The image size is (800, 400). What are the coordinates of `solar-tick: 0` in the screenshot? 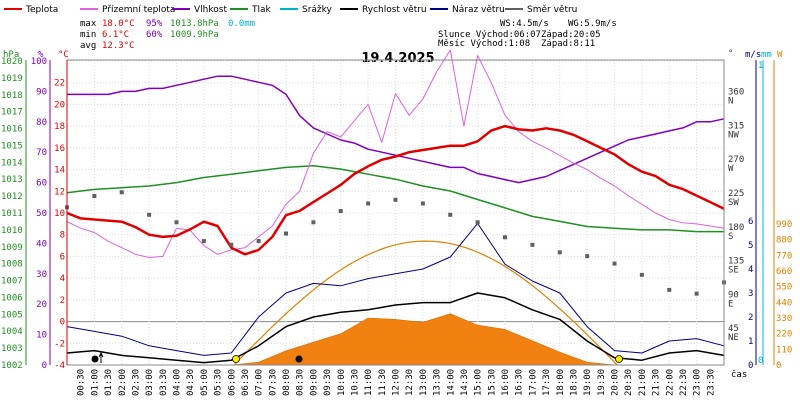 It's located at (778, 366).